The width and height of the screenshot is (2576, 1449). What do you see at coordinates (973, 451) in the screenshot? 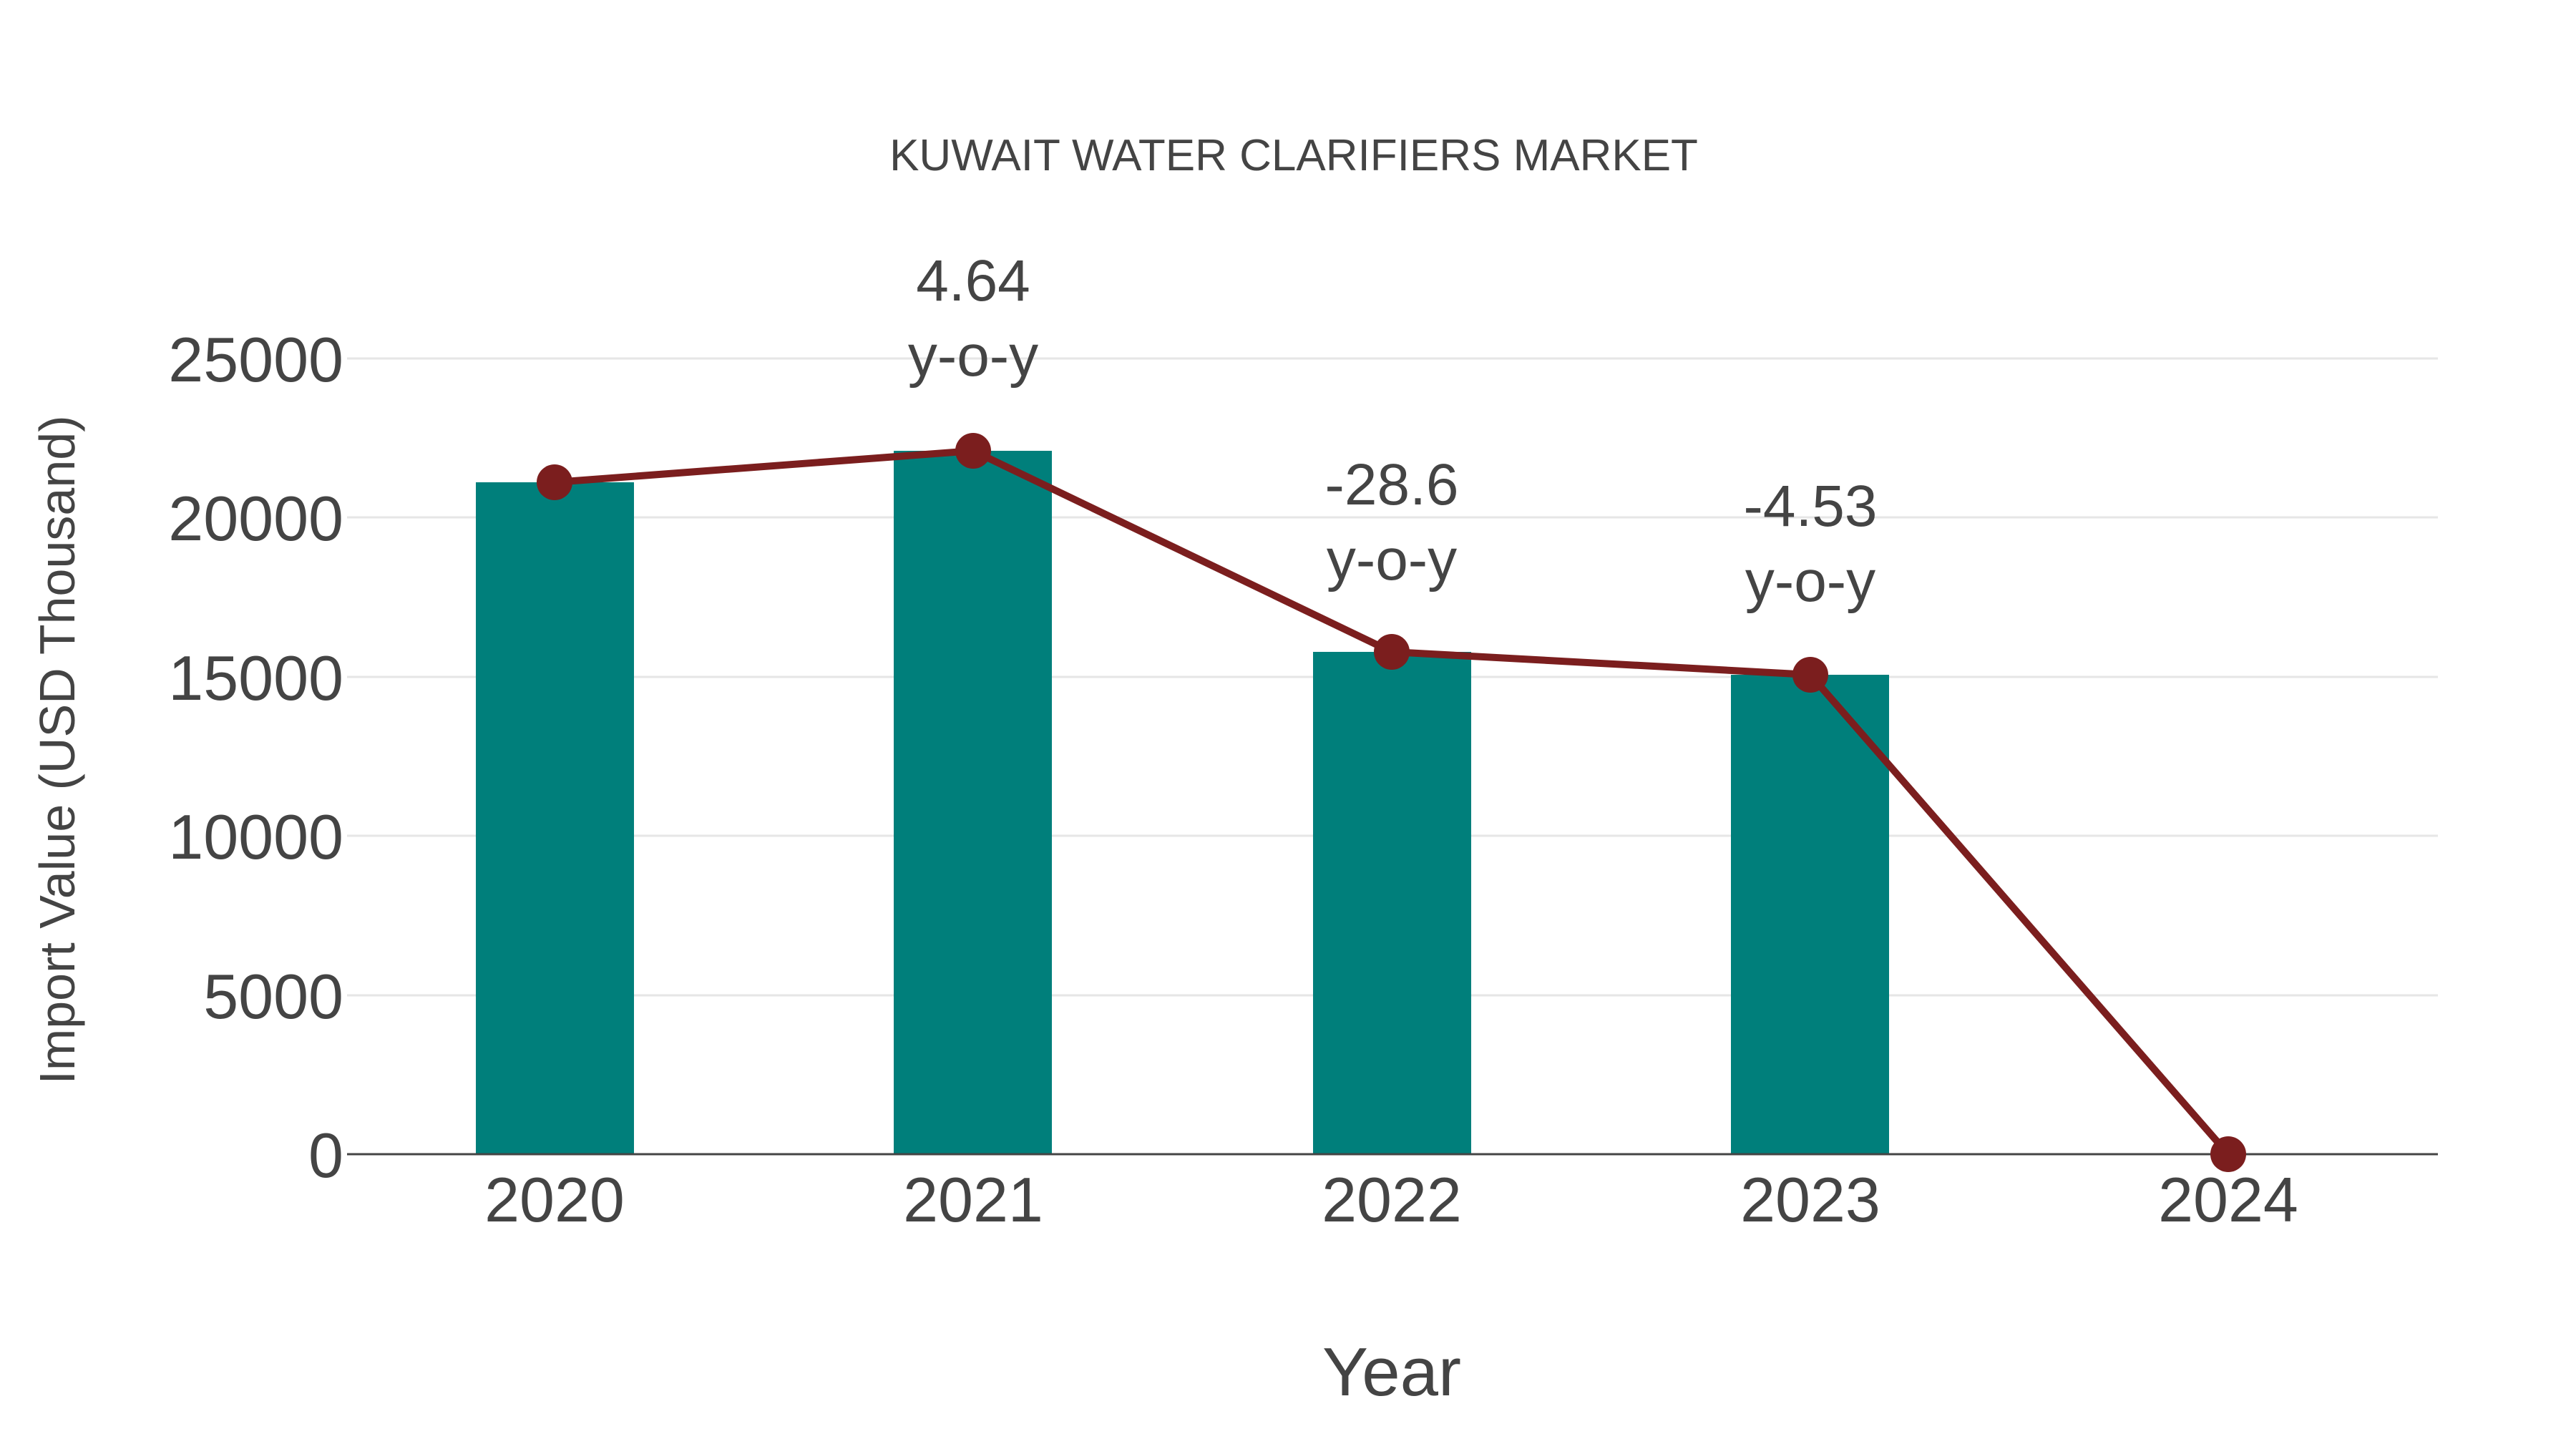
I see `marker-2021` at bounding box center [973, 451].